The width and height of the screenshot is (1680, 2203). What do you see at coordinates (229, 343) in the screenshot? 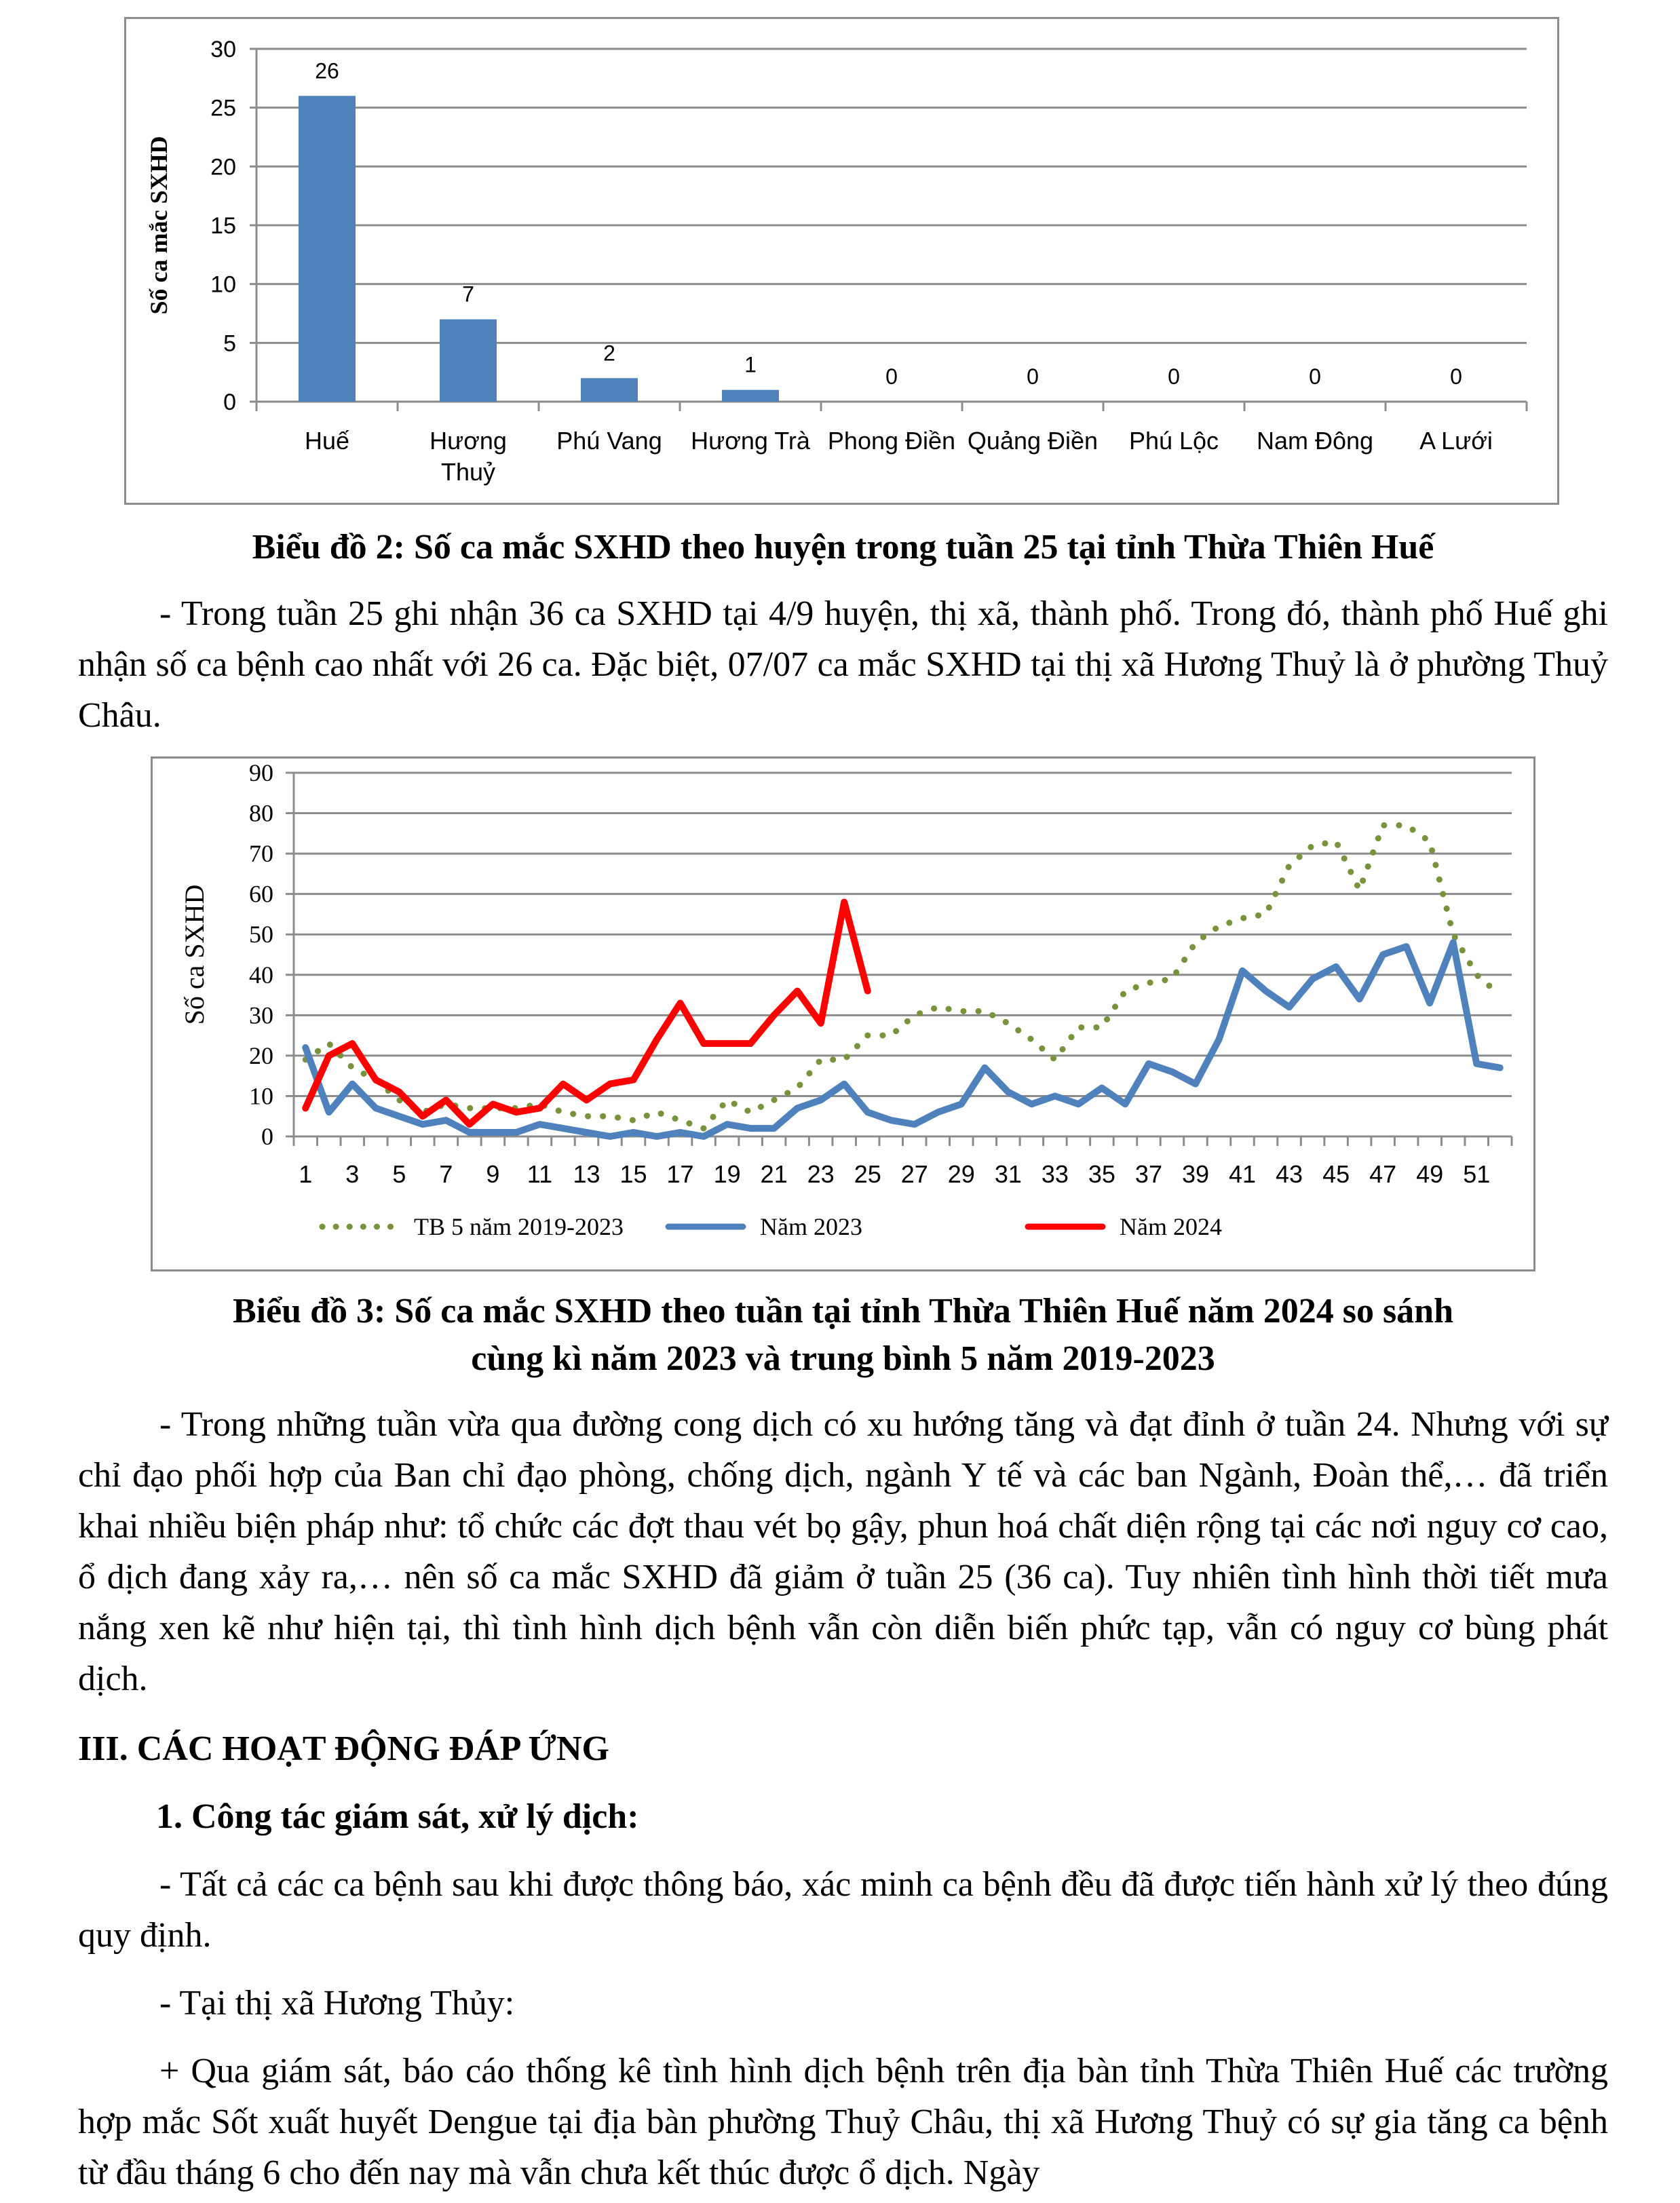
I see `y-tick-label: 5` at bounding box center [229, 343].